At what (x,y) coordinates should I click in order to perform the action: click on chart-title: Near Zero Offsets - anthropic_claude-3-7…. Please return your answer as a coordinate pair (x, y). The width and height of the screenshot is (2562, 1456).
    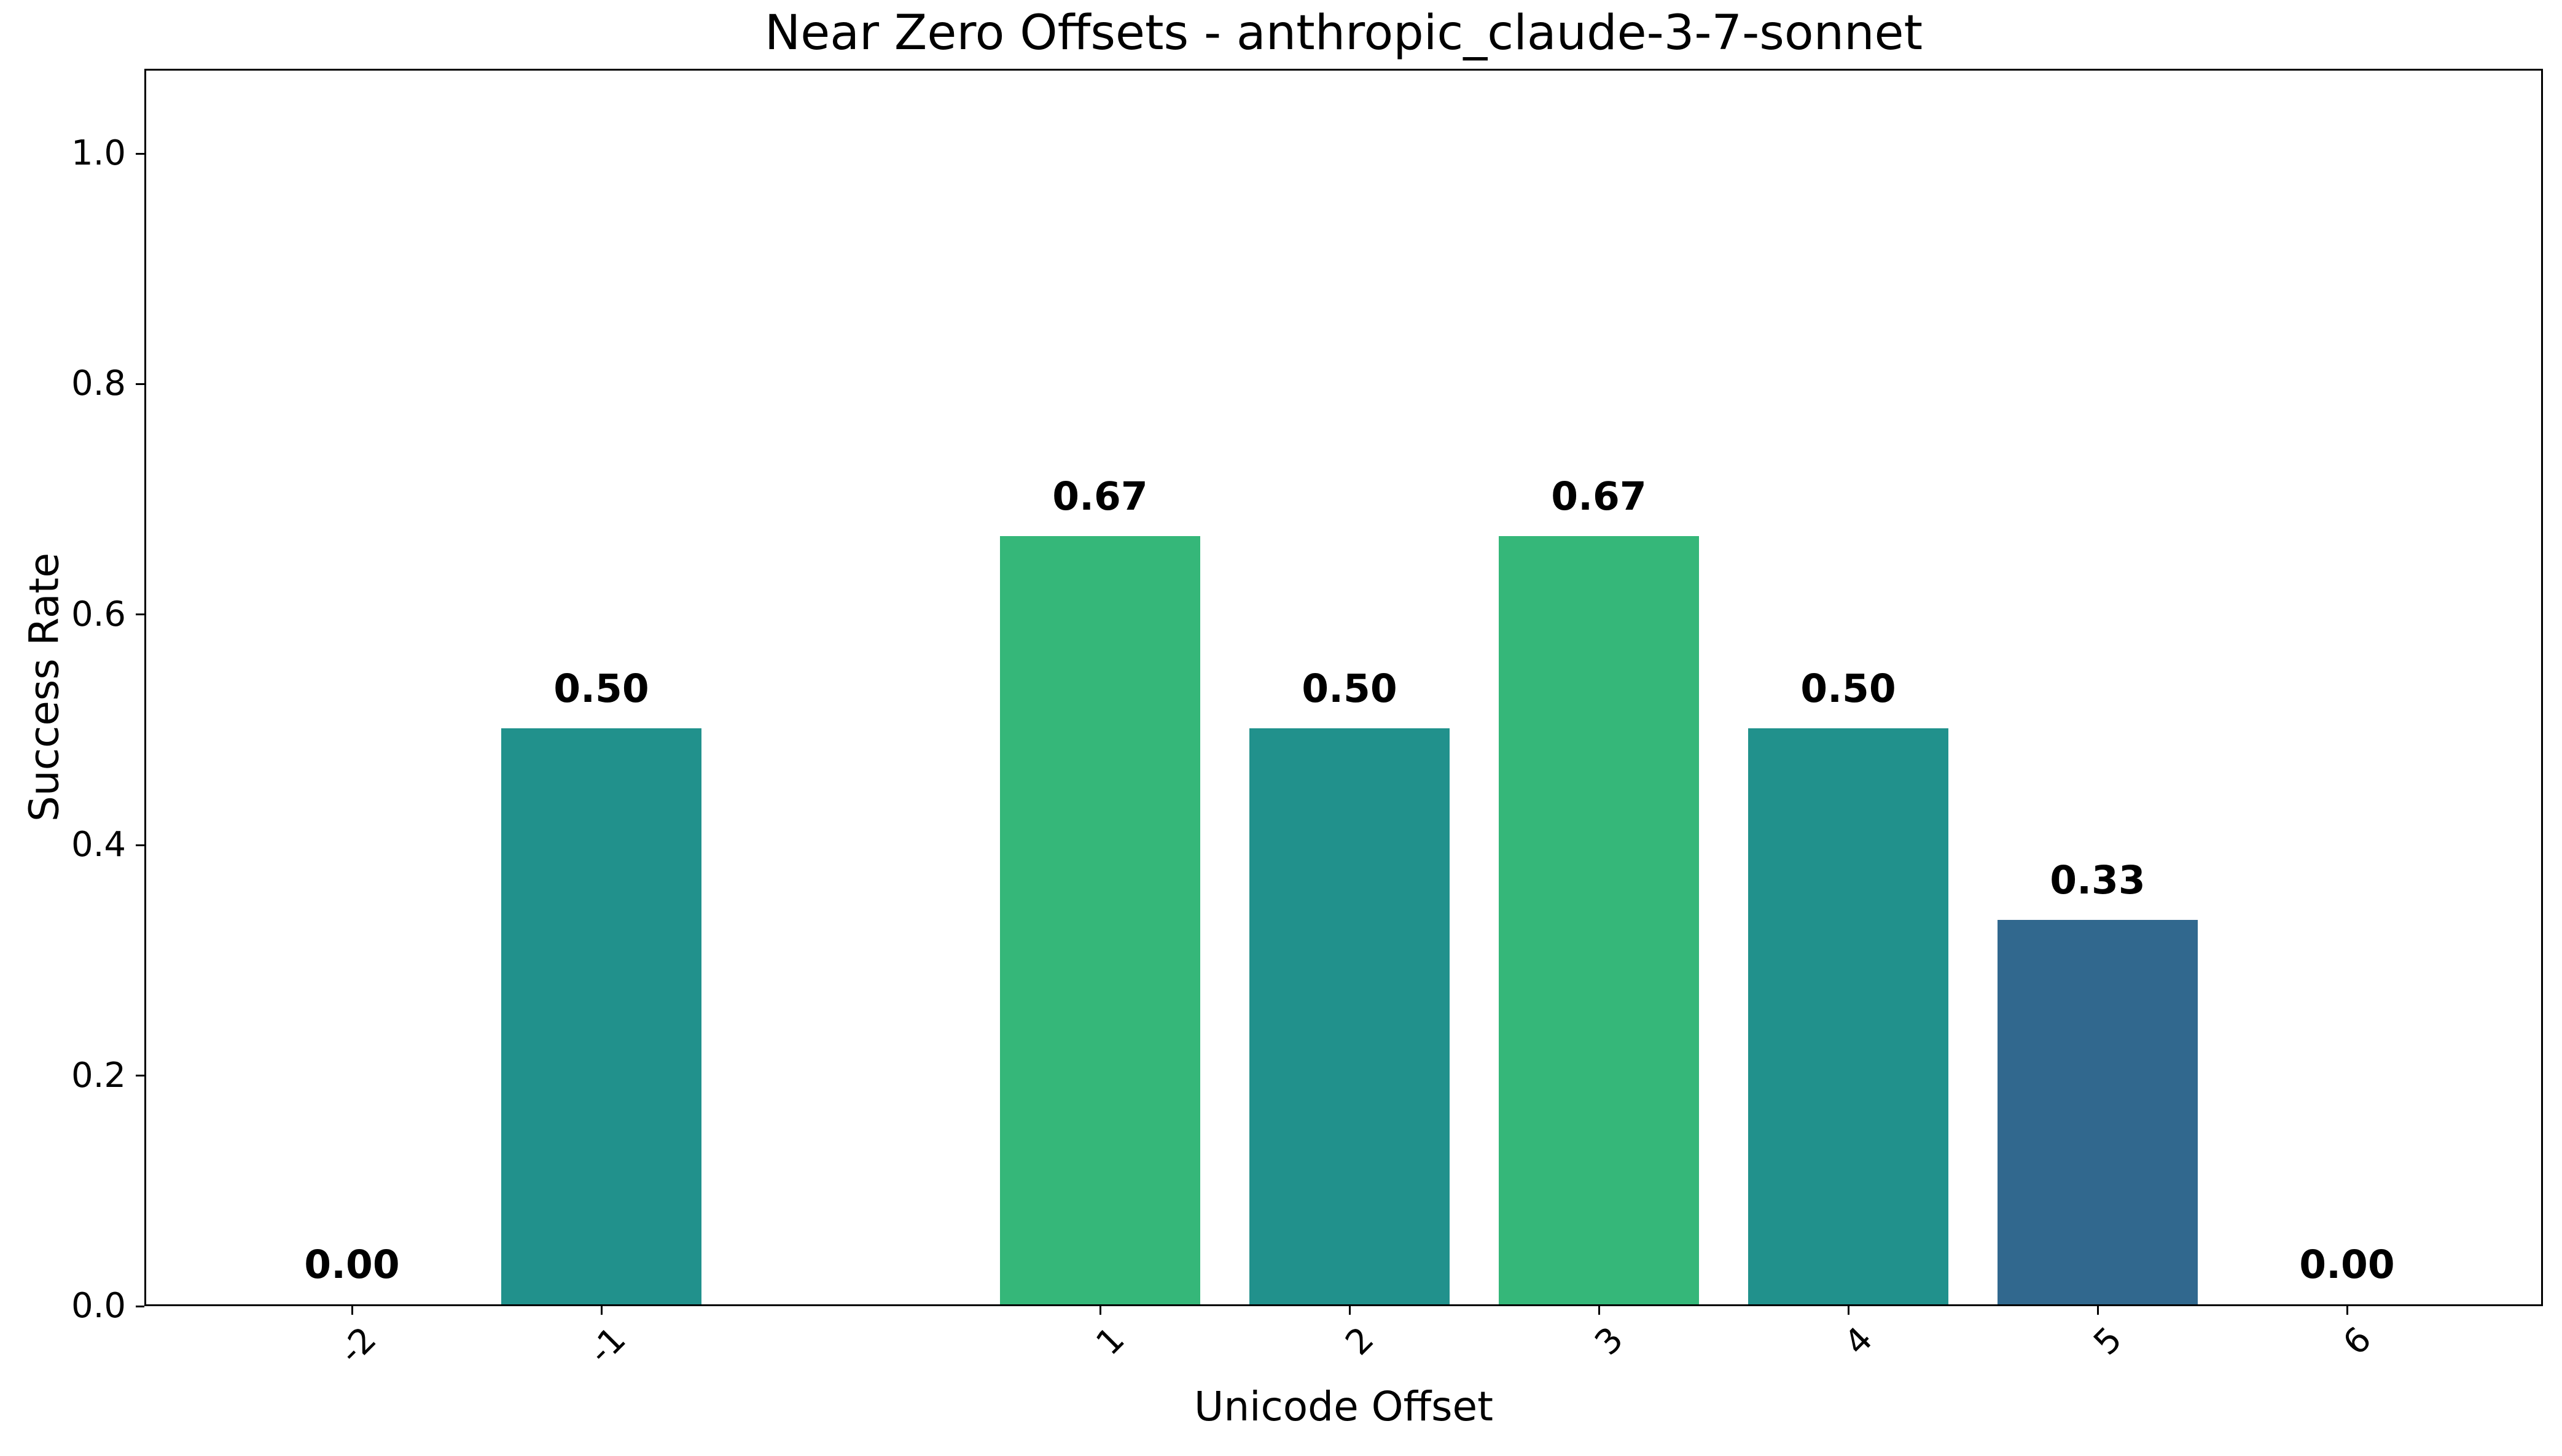
    Looking at the image, I should click on (1343, 33).